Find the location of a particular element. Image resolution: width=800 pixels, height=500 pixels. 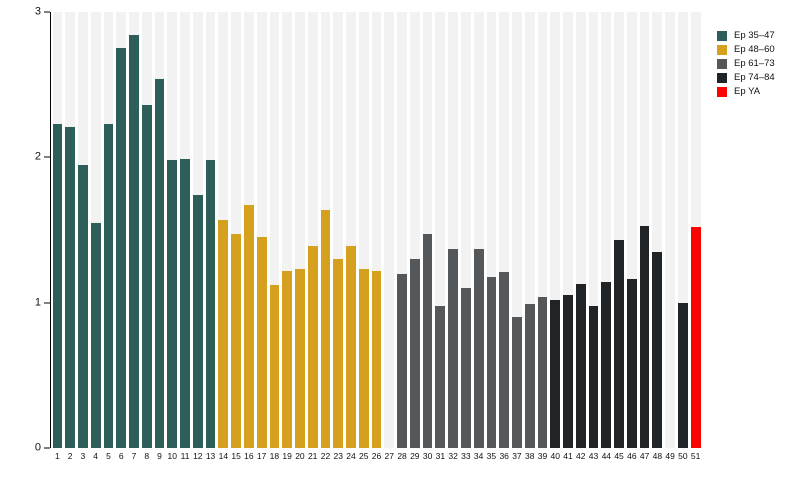

x-tick-label: 47 is located at coordinates (644, 456).